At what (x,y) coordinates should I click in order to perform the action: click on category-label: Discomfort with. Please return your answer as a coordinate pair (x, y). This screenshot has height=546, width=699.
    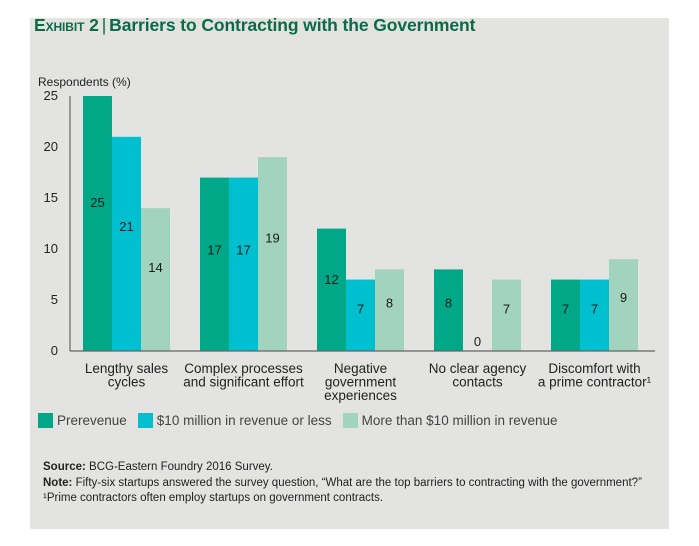
    Looking at the image, I should click on (594, 368).